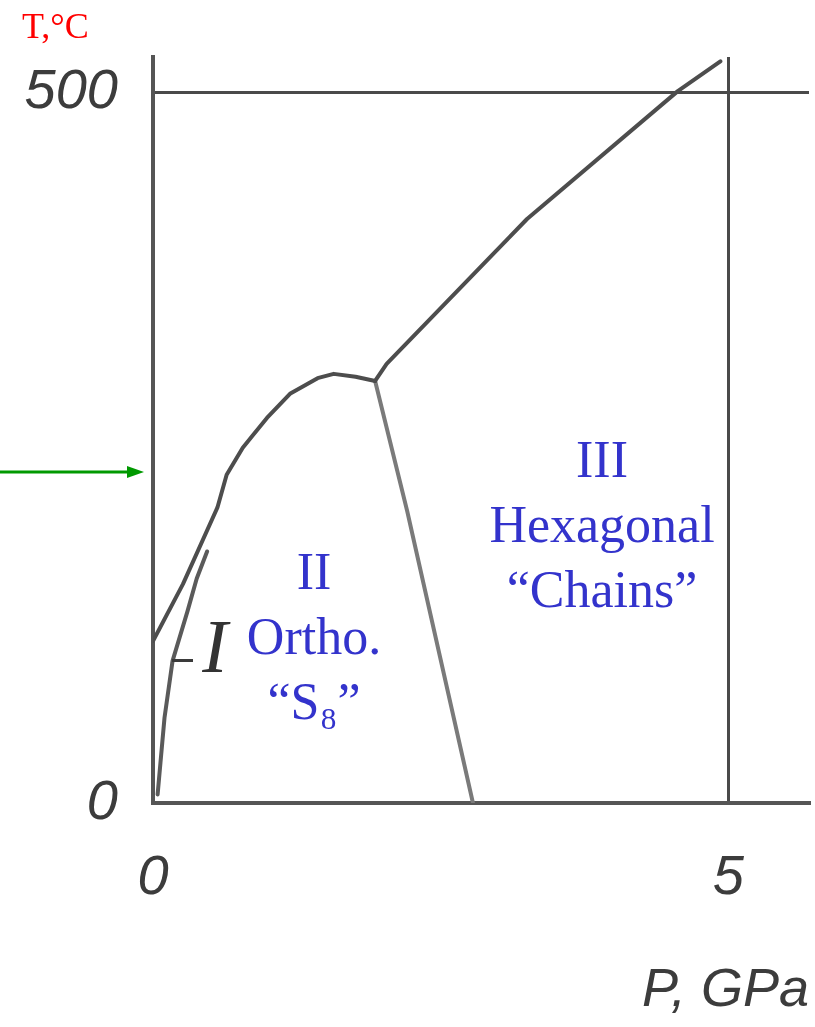 This screenshot has width=815, height=1027. Describe the element at coordinates (728, 875) in the screenshot. I see `x-tick-label: 5` at that location.